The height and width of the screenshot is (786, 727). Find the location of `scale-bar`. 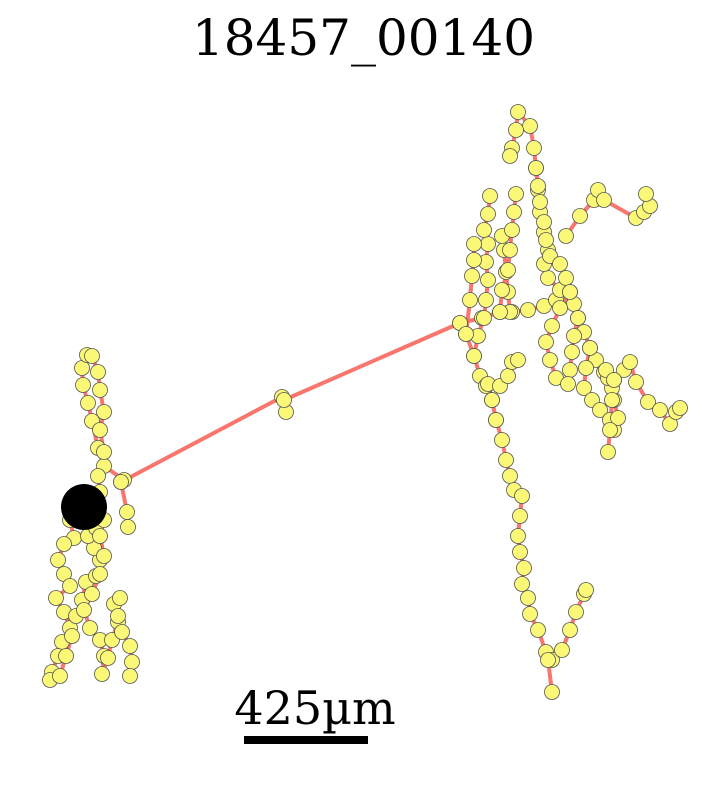

scale-bar is located at coordinates (306, 740).